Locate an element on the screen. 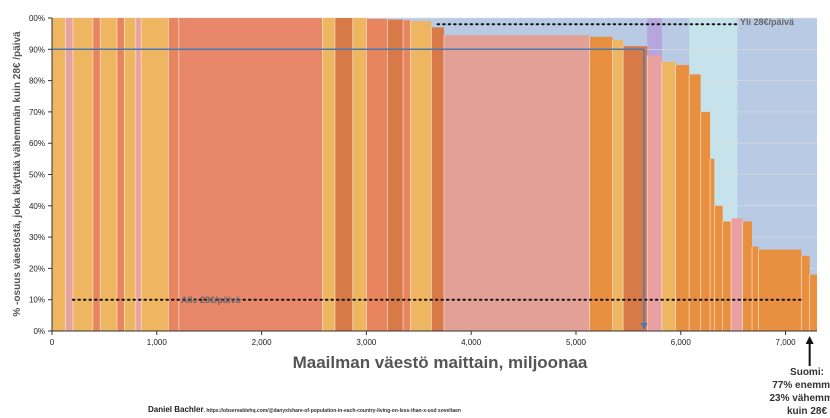 Image resolution: width=830 pixels, height=418 pixels. finland-label-line-1: Suomi: is located at coordinates (807, 372).